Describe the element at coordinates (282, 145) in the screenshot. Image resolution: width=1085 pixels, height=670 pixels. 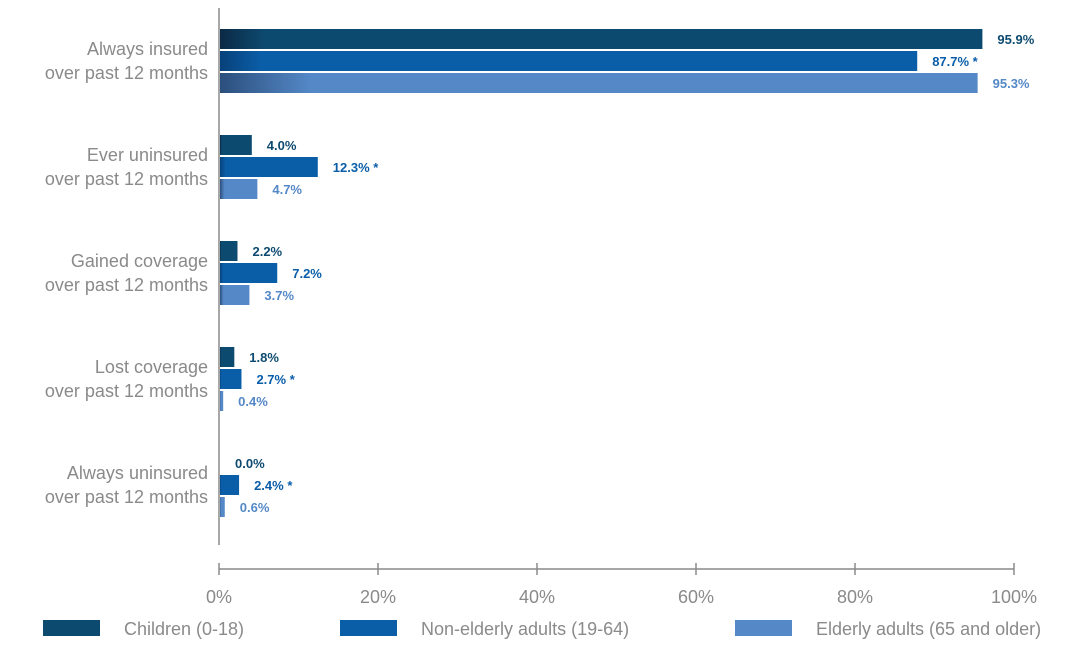
I see `data-label-0-1: 4.0%` at that location.